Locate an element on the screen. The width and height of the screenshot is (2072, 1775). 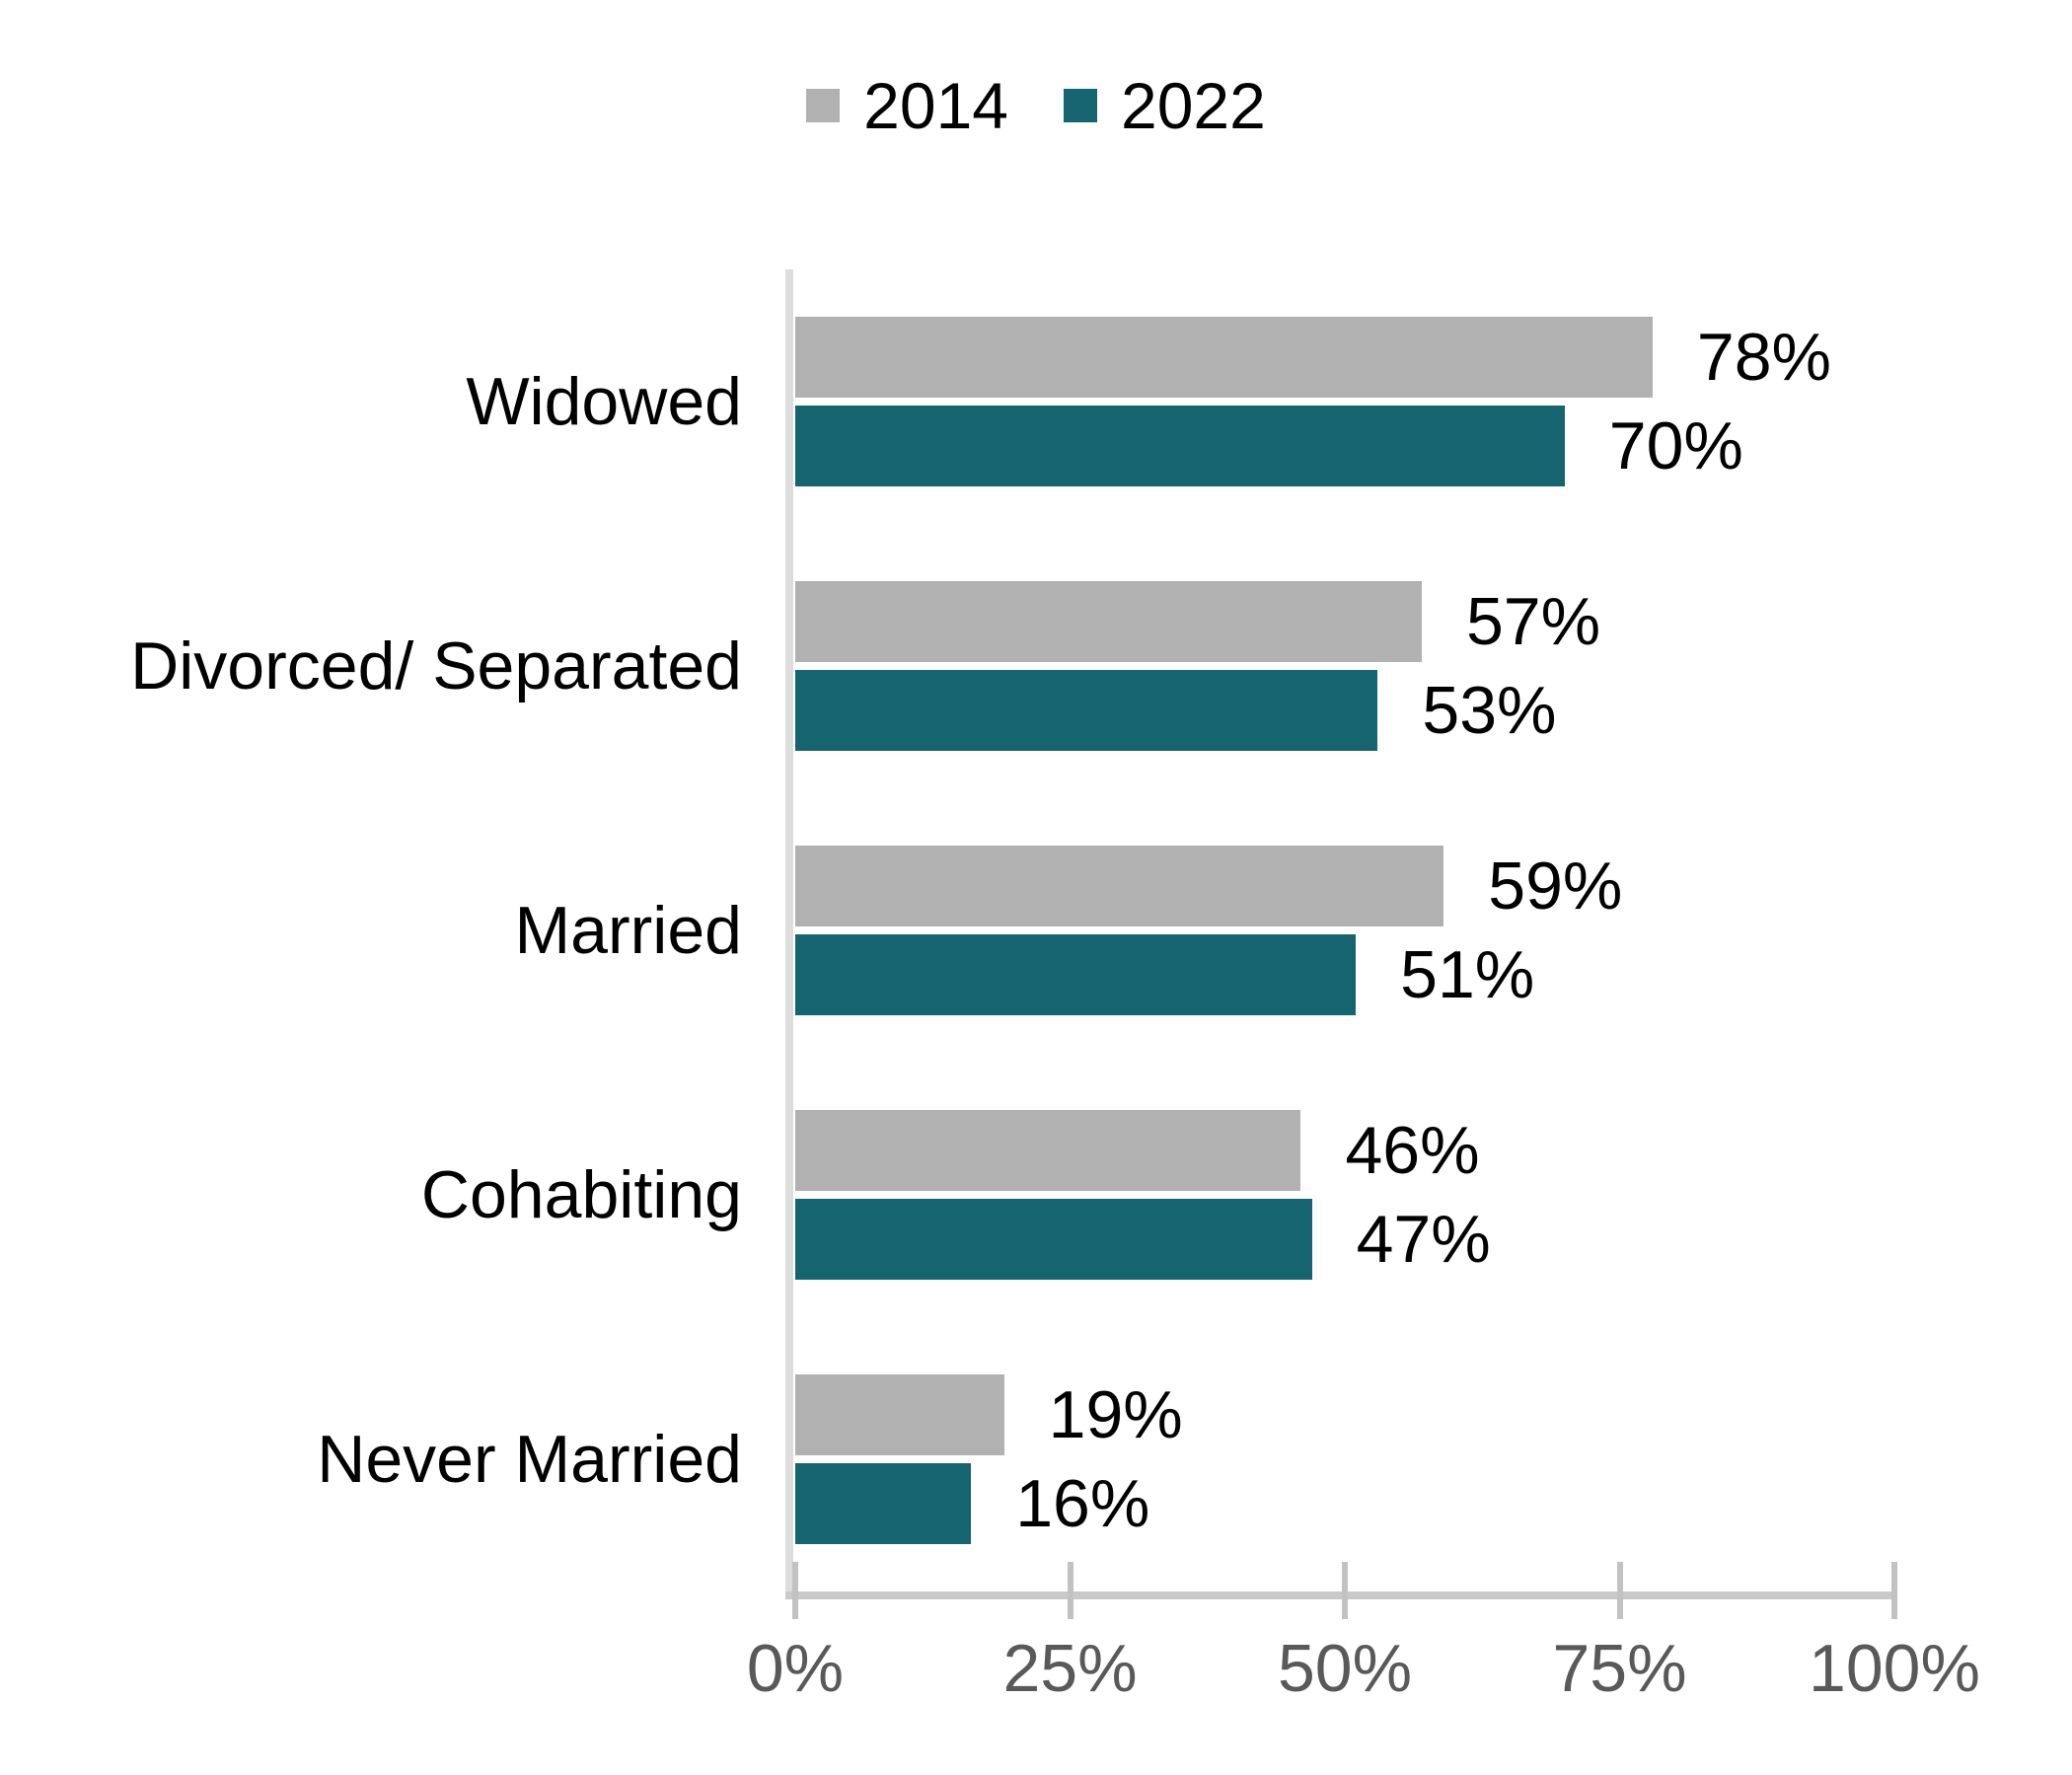
x-axis-tick-50% is located at coordinates (1345, 1590).